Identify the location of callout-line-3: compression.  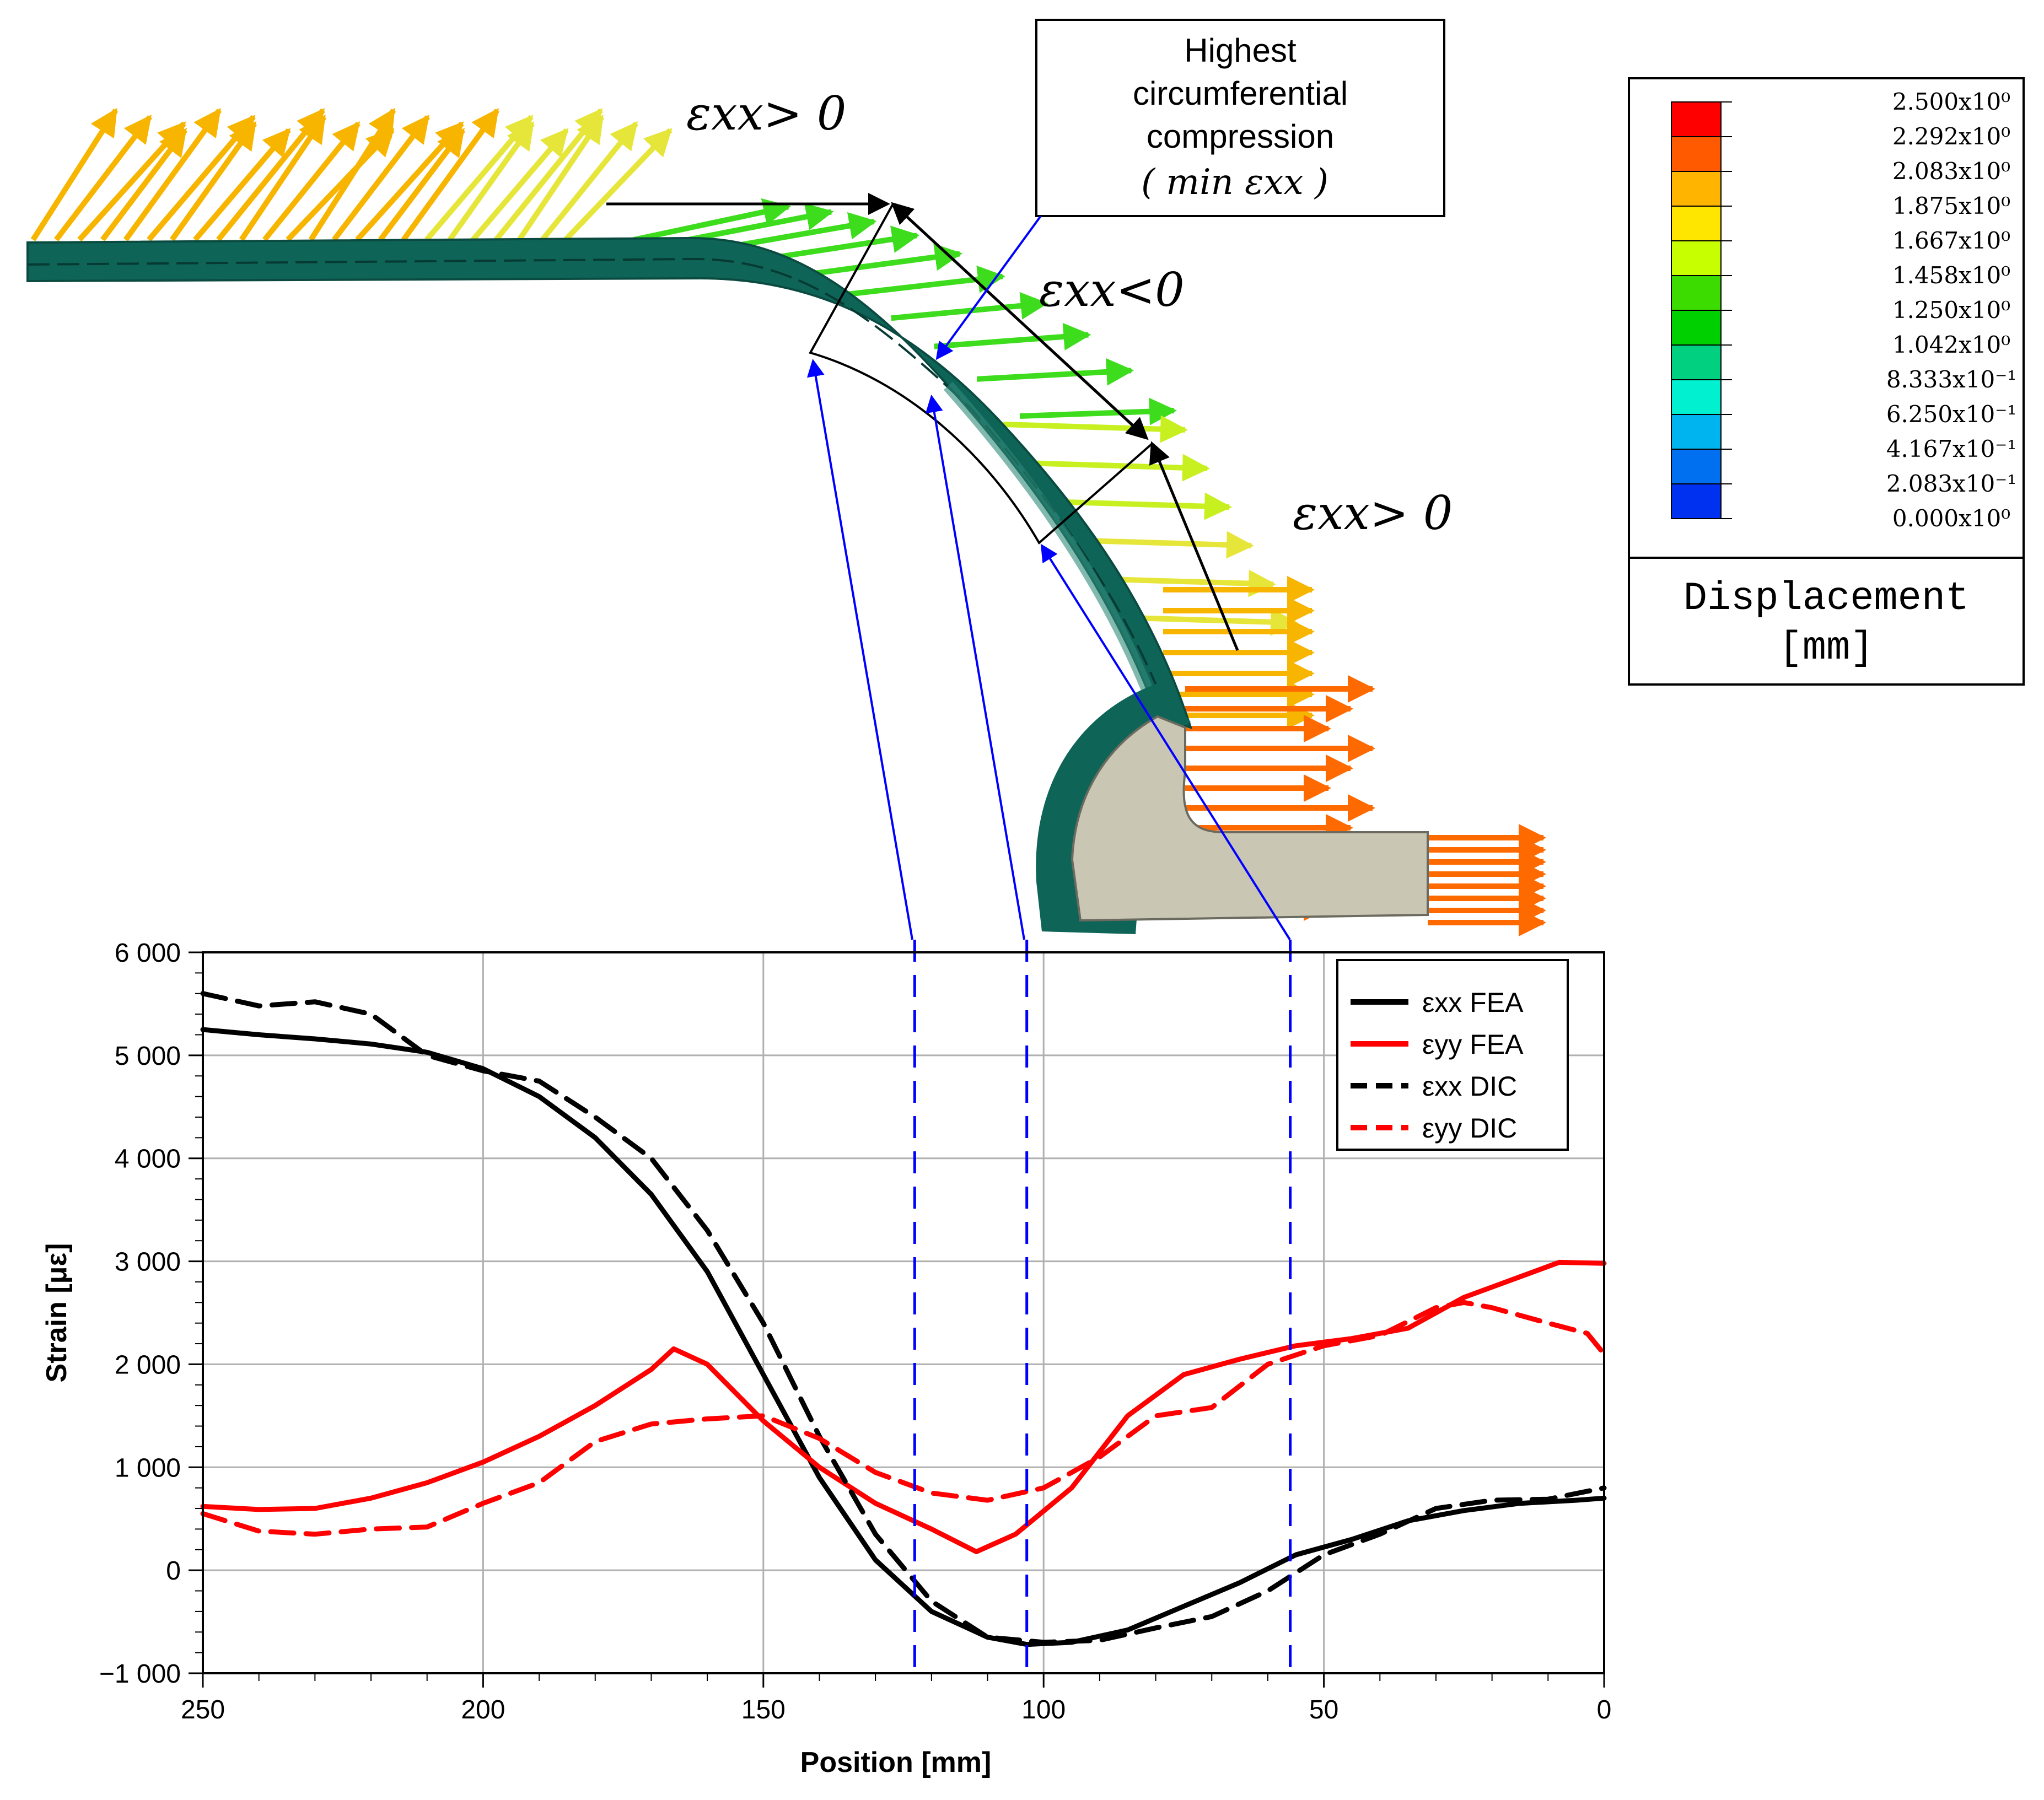
(1240, 136).